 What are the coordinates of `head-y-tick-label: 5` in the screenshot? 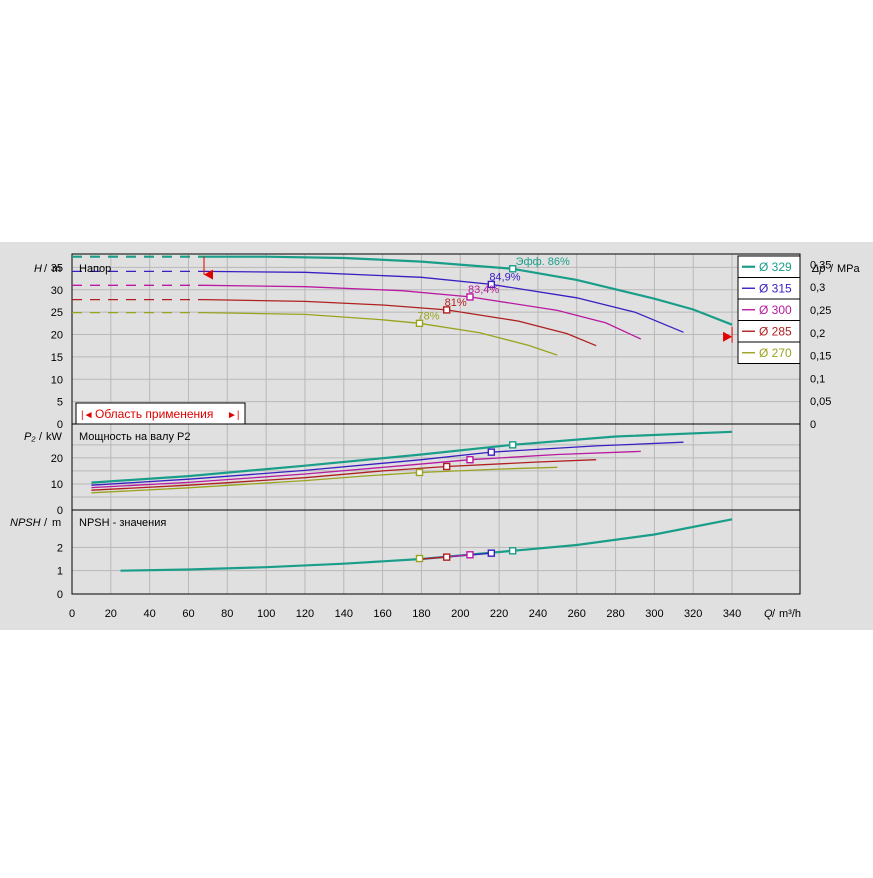 It's located at (60, 403).